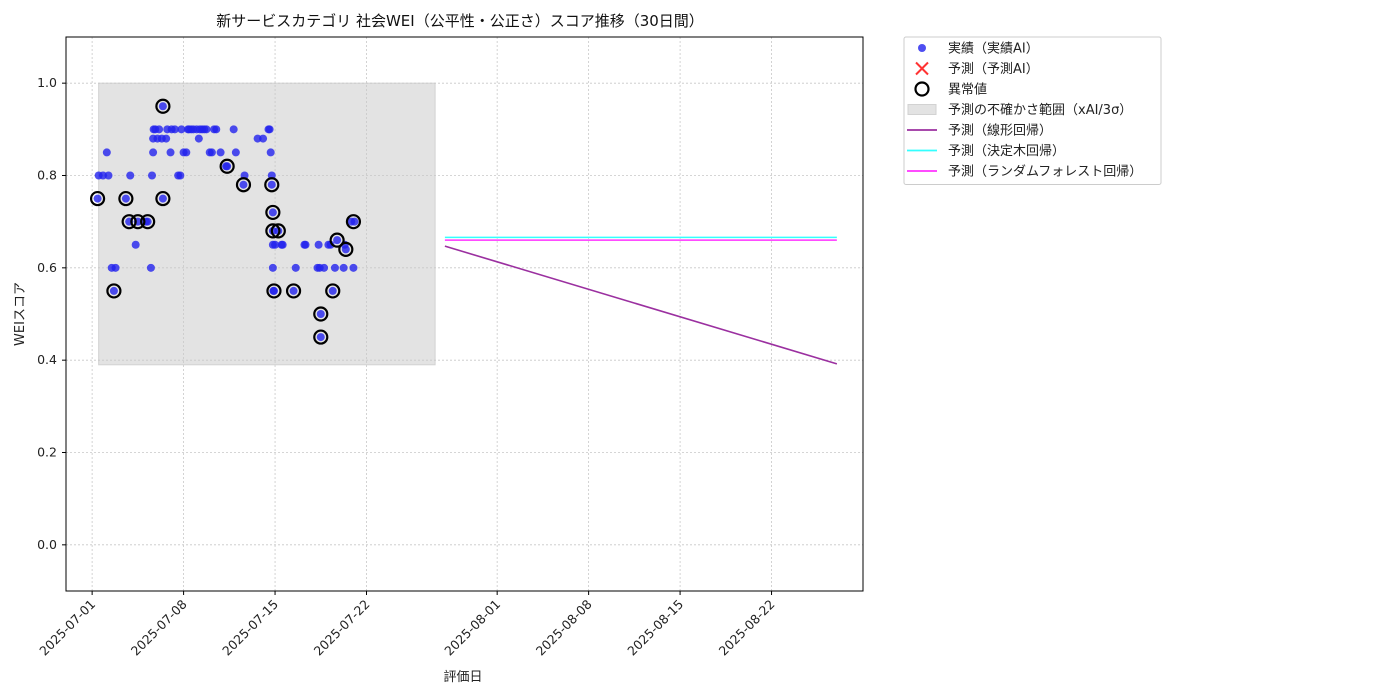  What do you see at coordinates (460, 21) in the screenshot?
I see `chart-title: 新サービスカテゴリ 社会WEI（公平性・公正さ）スコア推移（30日間）` at bounding box center [460, 21].